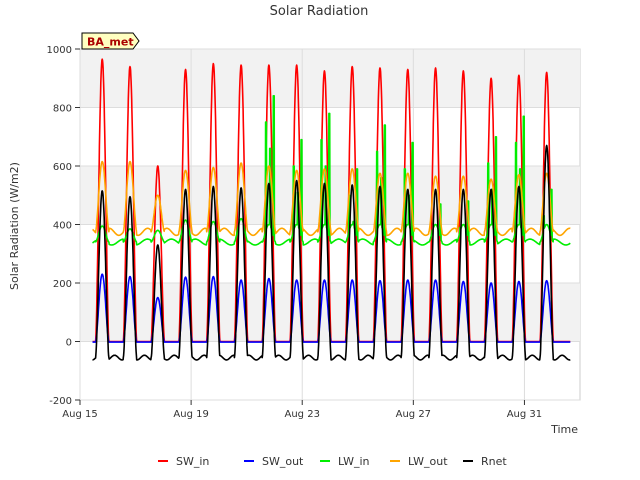  I want to click on ba-met-annotation: BA_met, so click(110, 41).